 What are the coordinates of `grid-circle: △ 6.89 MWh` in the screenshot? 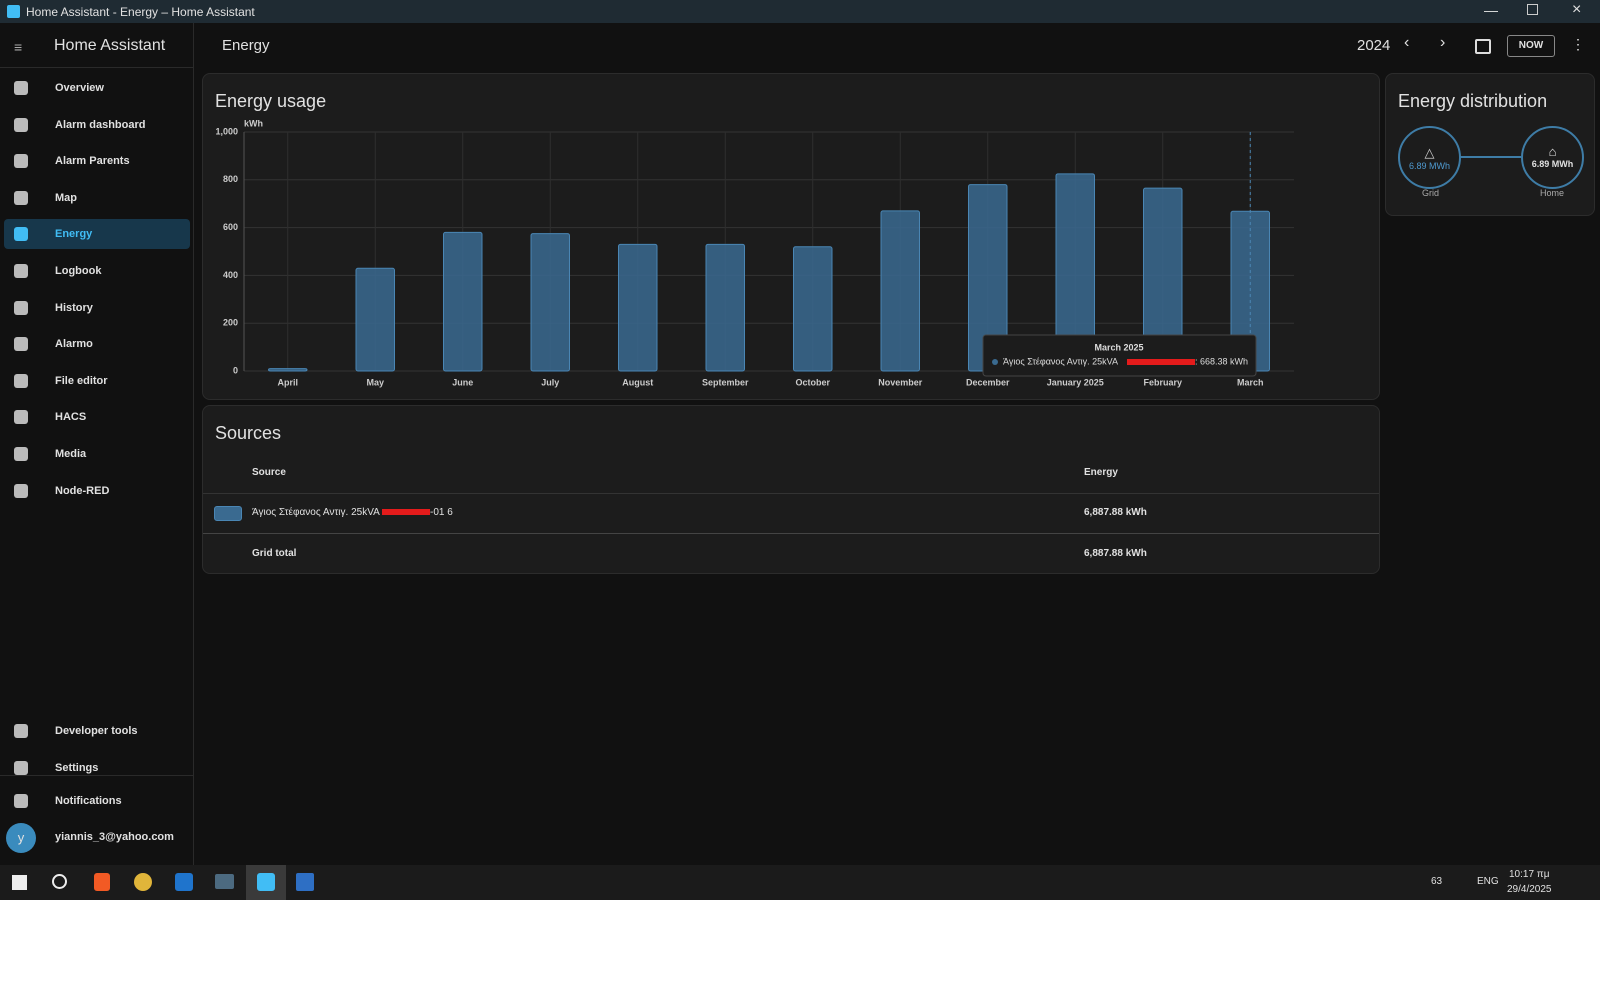 It's located at (1429, 157).